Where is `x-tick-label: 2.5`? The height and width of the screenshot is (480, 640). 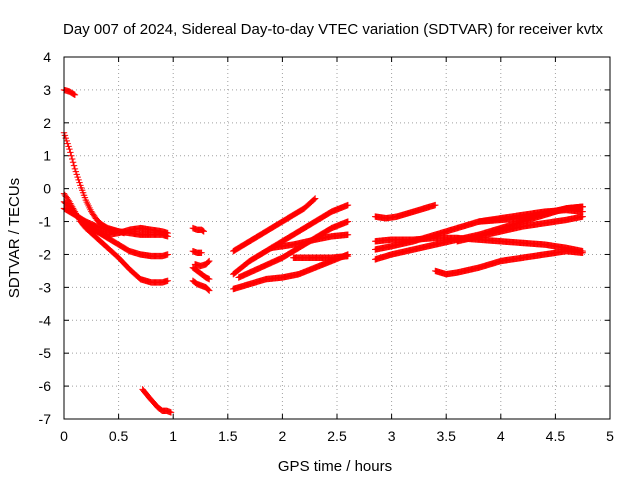 x-tick-label: 2.5 is located at coordinates (337, 436).